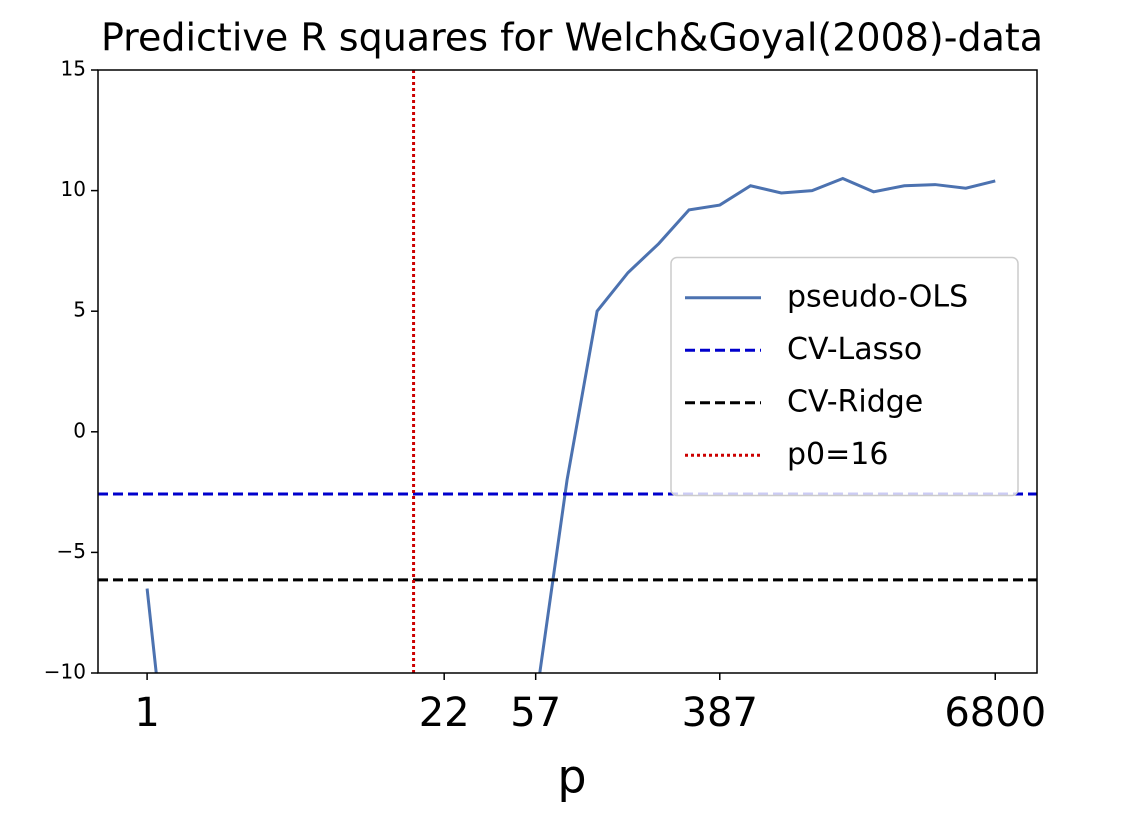 Image resolution: width=1144 pixels, height=827 pixels. Describe the element at coordinates (65, 672) in the screenshot. I see `y-tick-label: −10` at that location.